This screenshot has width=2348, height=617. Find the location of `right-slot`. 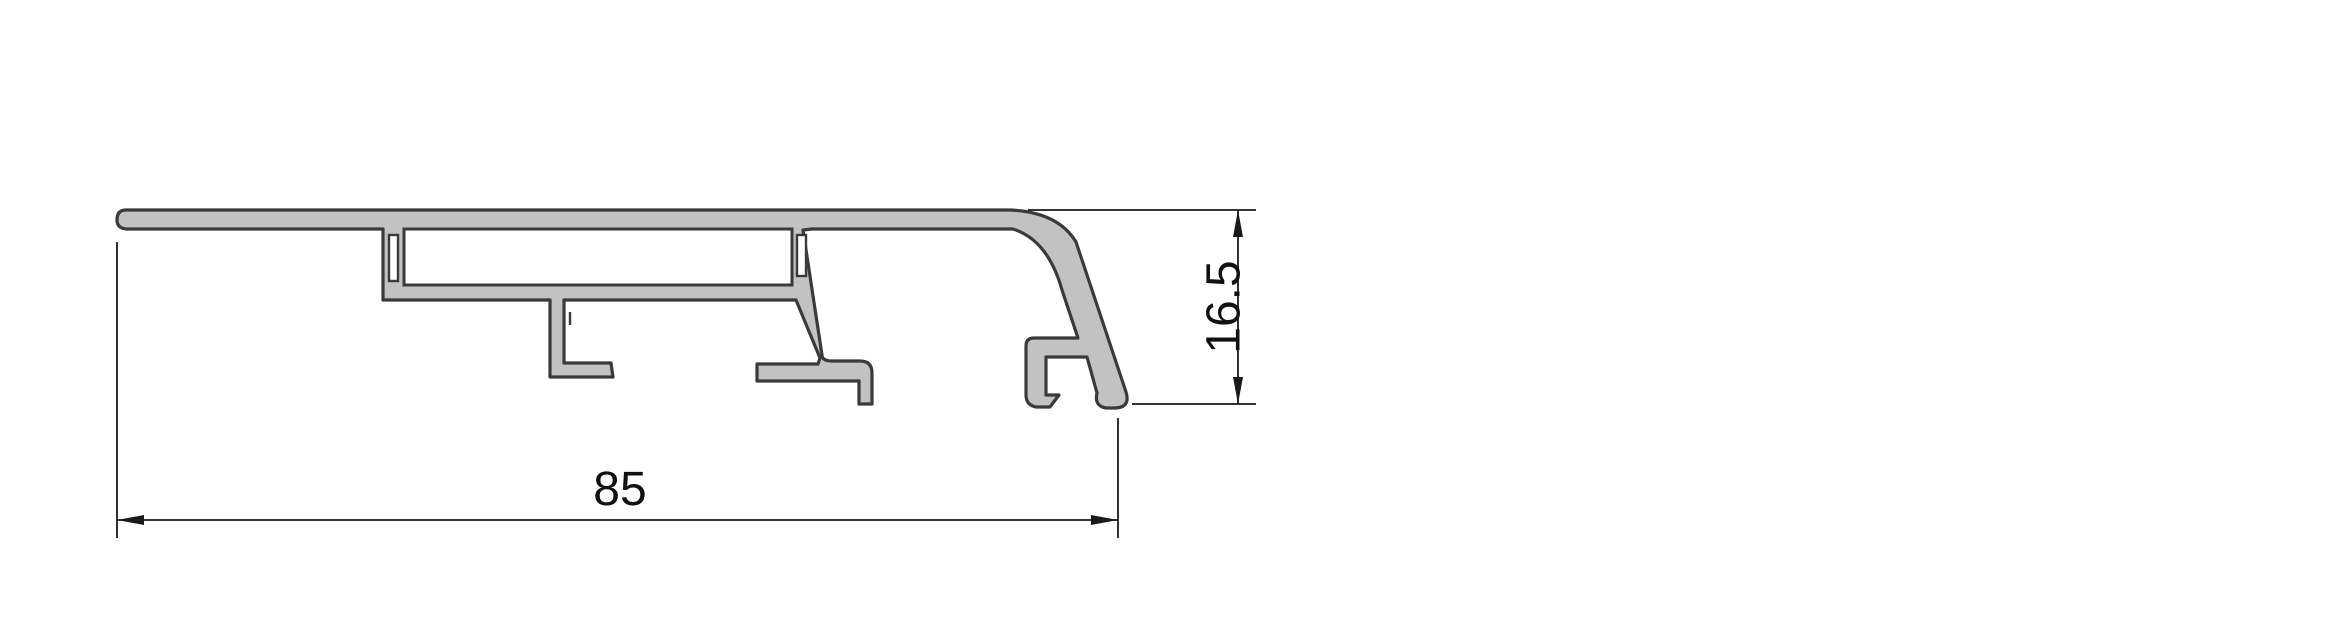

right-slot is located at coordinates (801, 255).